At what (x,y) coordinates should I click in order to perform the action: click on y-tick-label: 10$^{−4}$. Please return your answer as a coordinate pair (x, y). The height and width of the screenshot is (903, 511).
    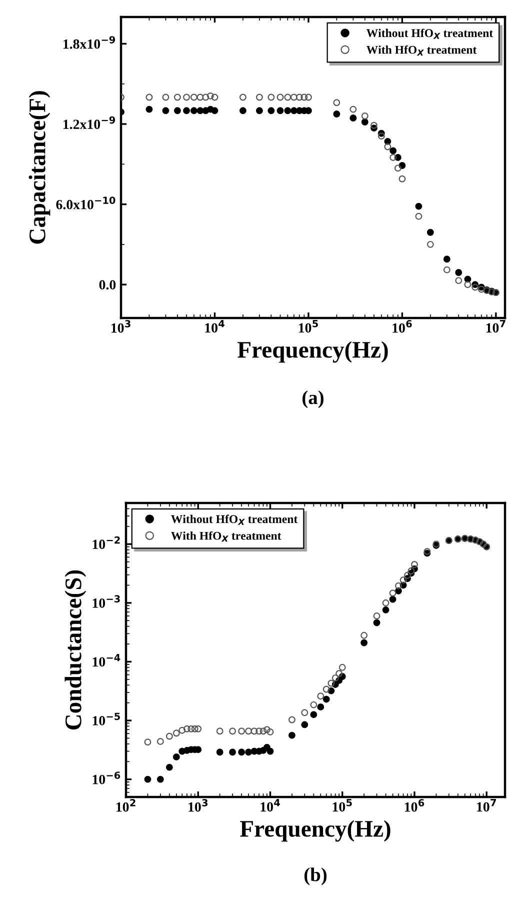
    Looking at the image, I should click on (106, 660).